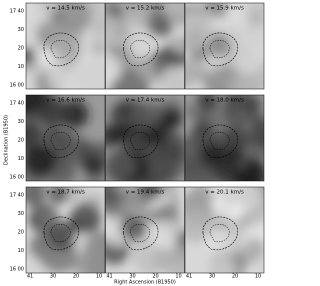  Describe the element at coordinates (30, 277) in the screenshot. I see `x-tick-label: 41` at that location.